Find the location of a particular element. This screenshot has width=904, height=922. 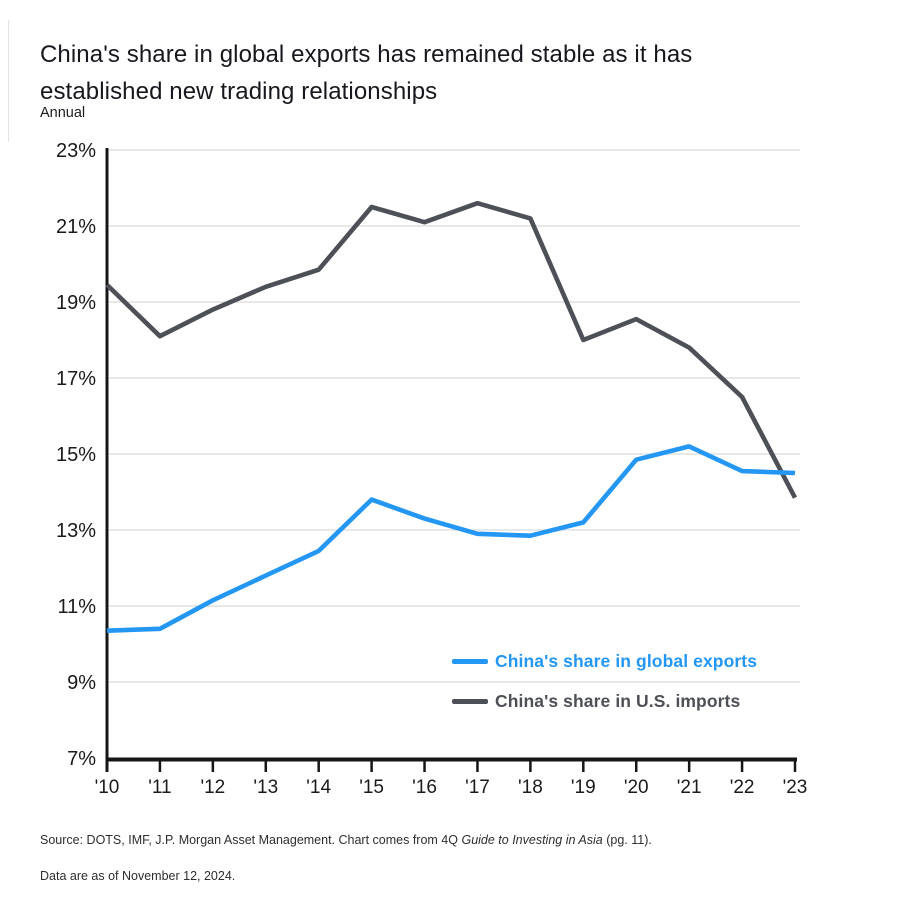

svg-text: '19 is located at coordinates (583, 787).